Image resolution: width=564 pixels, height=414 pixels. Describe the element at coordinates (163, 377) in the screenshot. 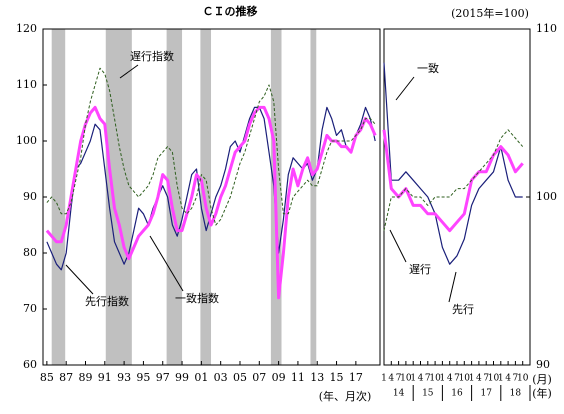

I see `x-tick-label: 97` at that location.